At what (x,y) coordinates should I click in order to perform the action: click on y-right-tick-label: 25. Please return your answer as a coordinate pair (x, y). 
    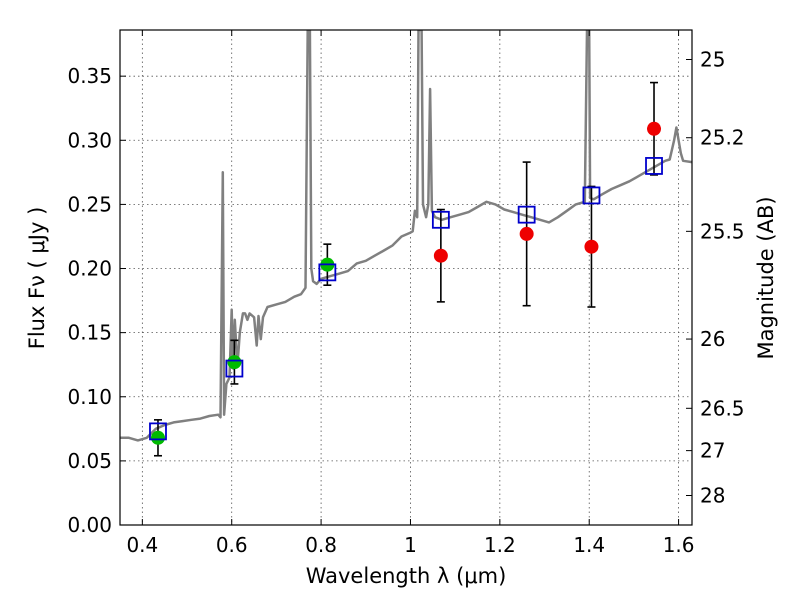
    Looking at the image, I should click on (712, 59).